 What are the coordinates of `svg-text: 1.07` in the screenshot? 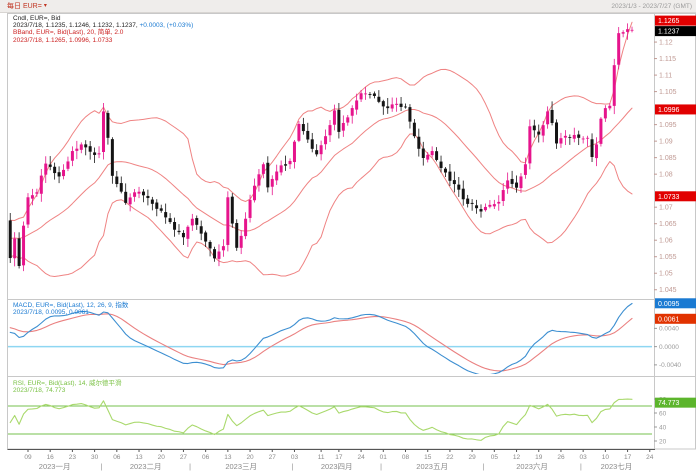 It's located at (666, 207).